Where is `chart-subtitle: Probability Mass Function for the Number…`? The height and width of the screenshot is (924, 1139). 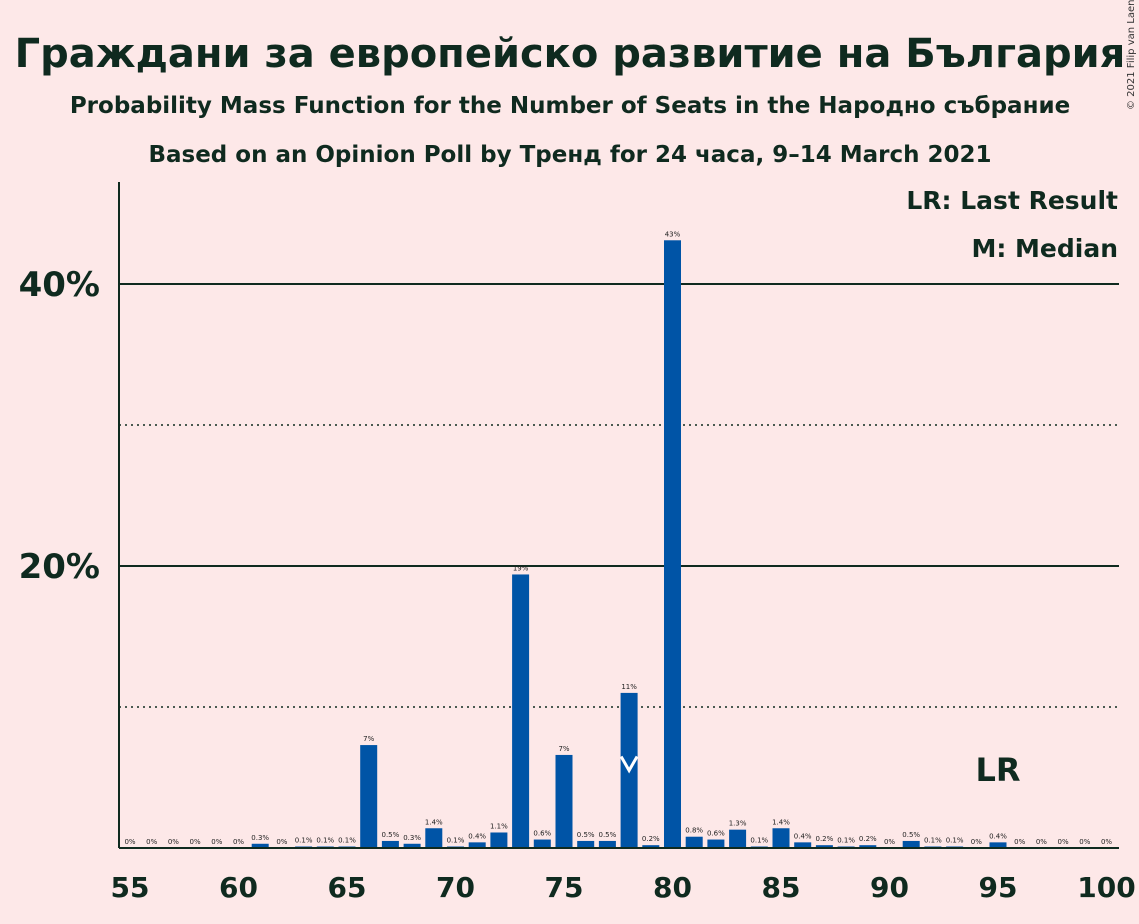
chart-subtitle: Probability Mass Function for the Number… is located at coordinates (570, 106).